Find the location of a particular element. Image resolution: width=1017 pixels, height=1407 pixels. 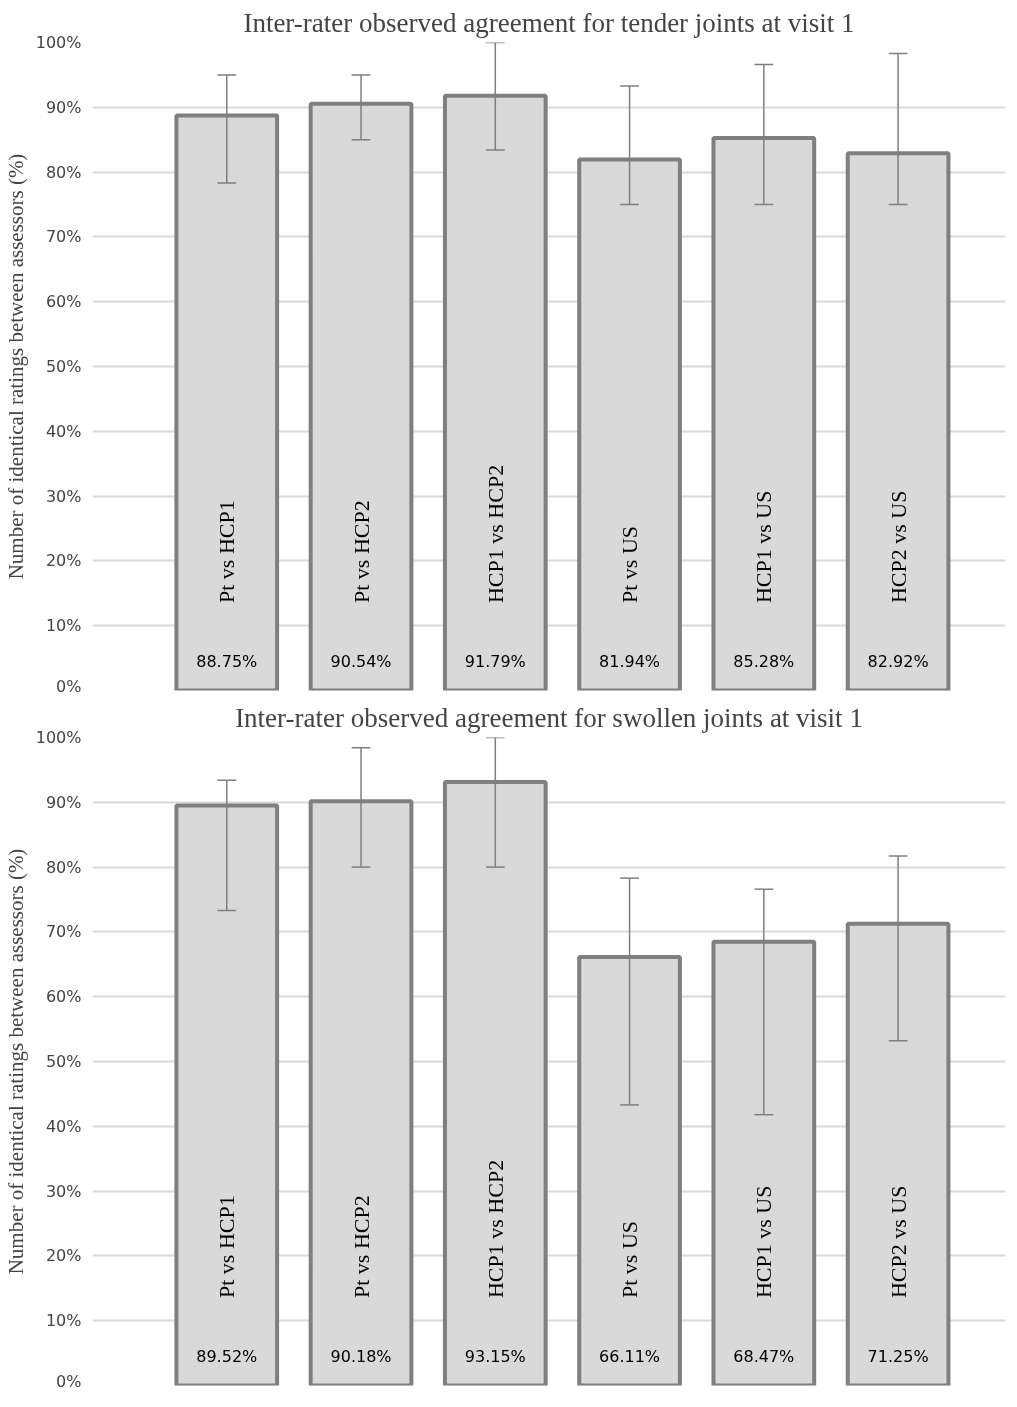

chart-title: Inter-rater observed agreement for swollen joints at visit 1 is located at coordinates (549, 717).